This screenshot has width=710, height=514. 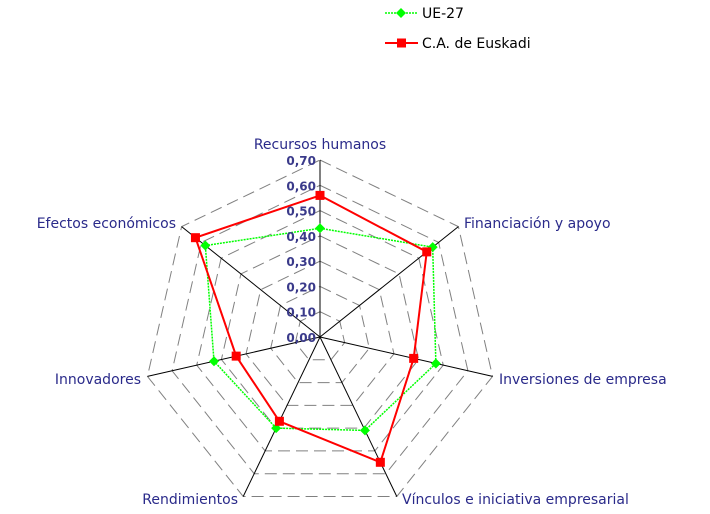 I want to click on axis-label: Rendimientos, so click(x=190, y=500).